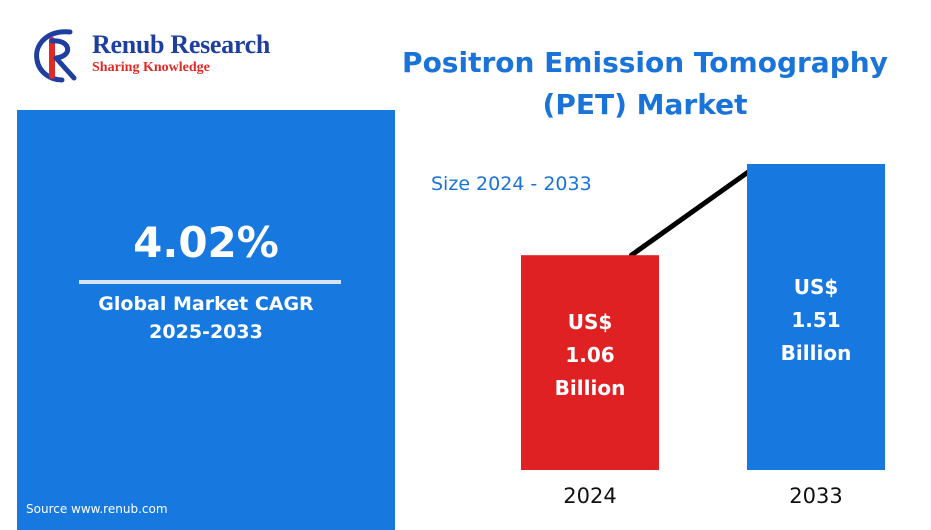 The image size is (931, 530). I want to click on x-tick-label-2033: 2033, so click(815, 496).